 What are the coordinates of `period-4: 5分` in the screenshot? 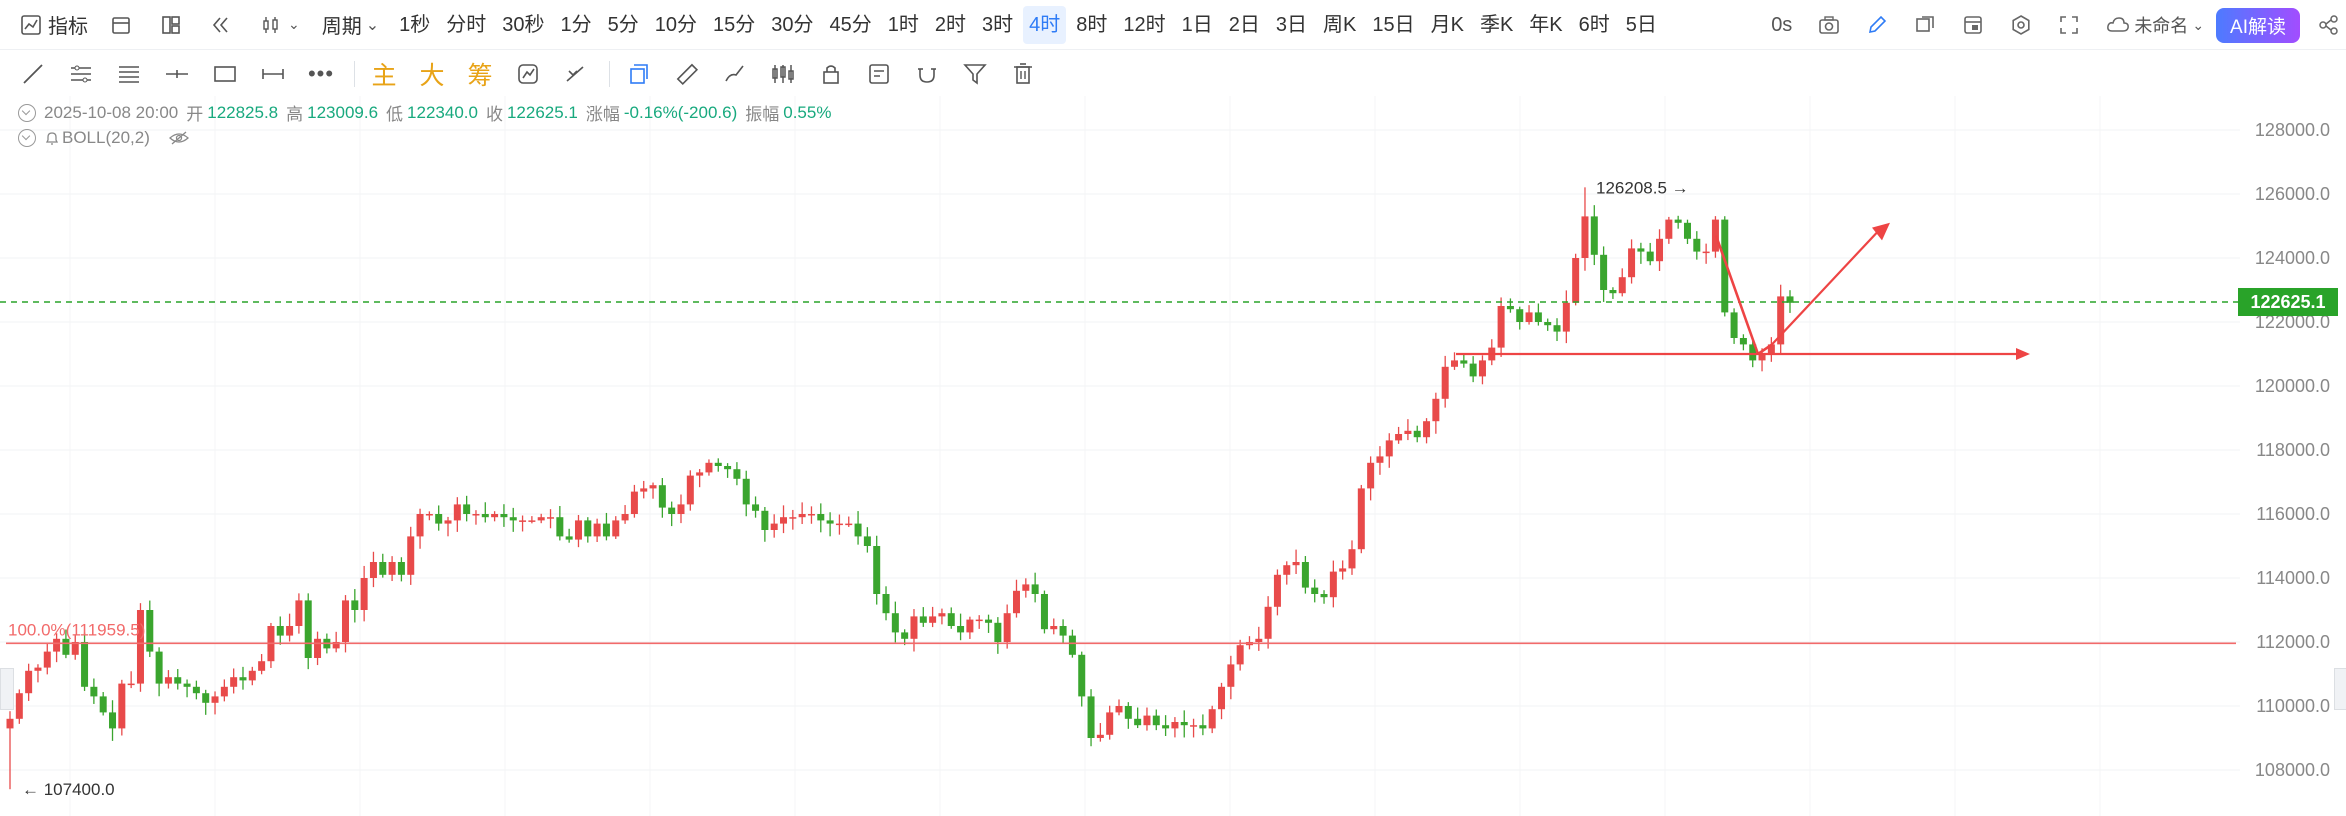 It's located at (623, 24).